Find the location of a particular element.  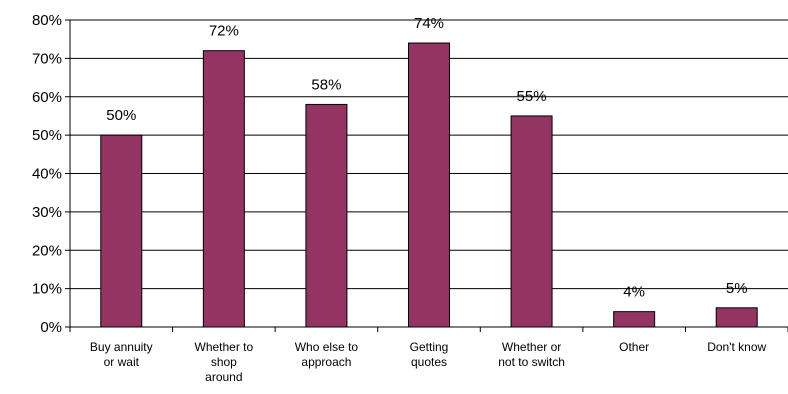

y-tick-label: 50% is located at coordinates (47, 135).